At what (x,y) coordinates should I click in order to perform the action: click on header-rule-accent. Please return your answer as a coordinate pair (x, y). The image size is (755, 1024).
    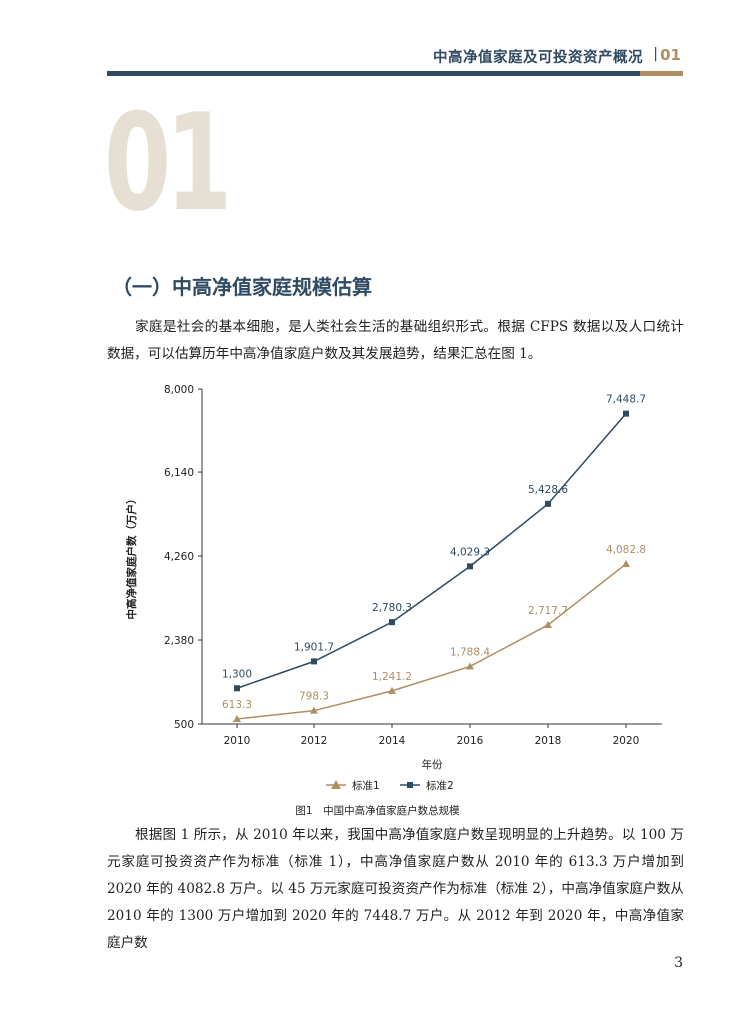
    Looking at the image, I should click on (661, 73).